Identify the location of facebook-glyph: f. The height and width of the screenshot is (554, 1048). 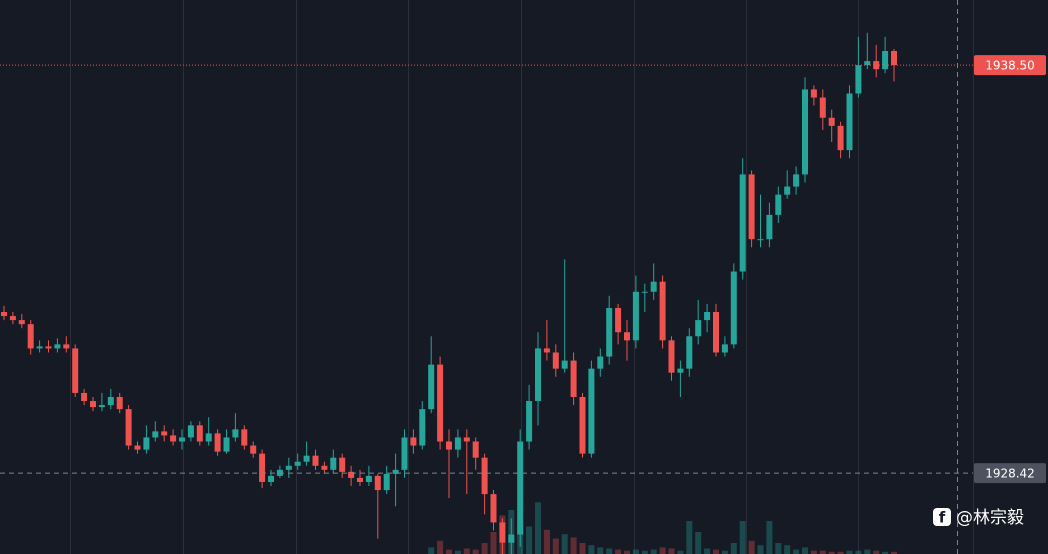
(942, 518).